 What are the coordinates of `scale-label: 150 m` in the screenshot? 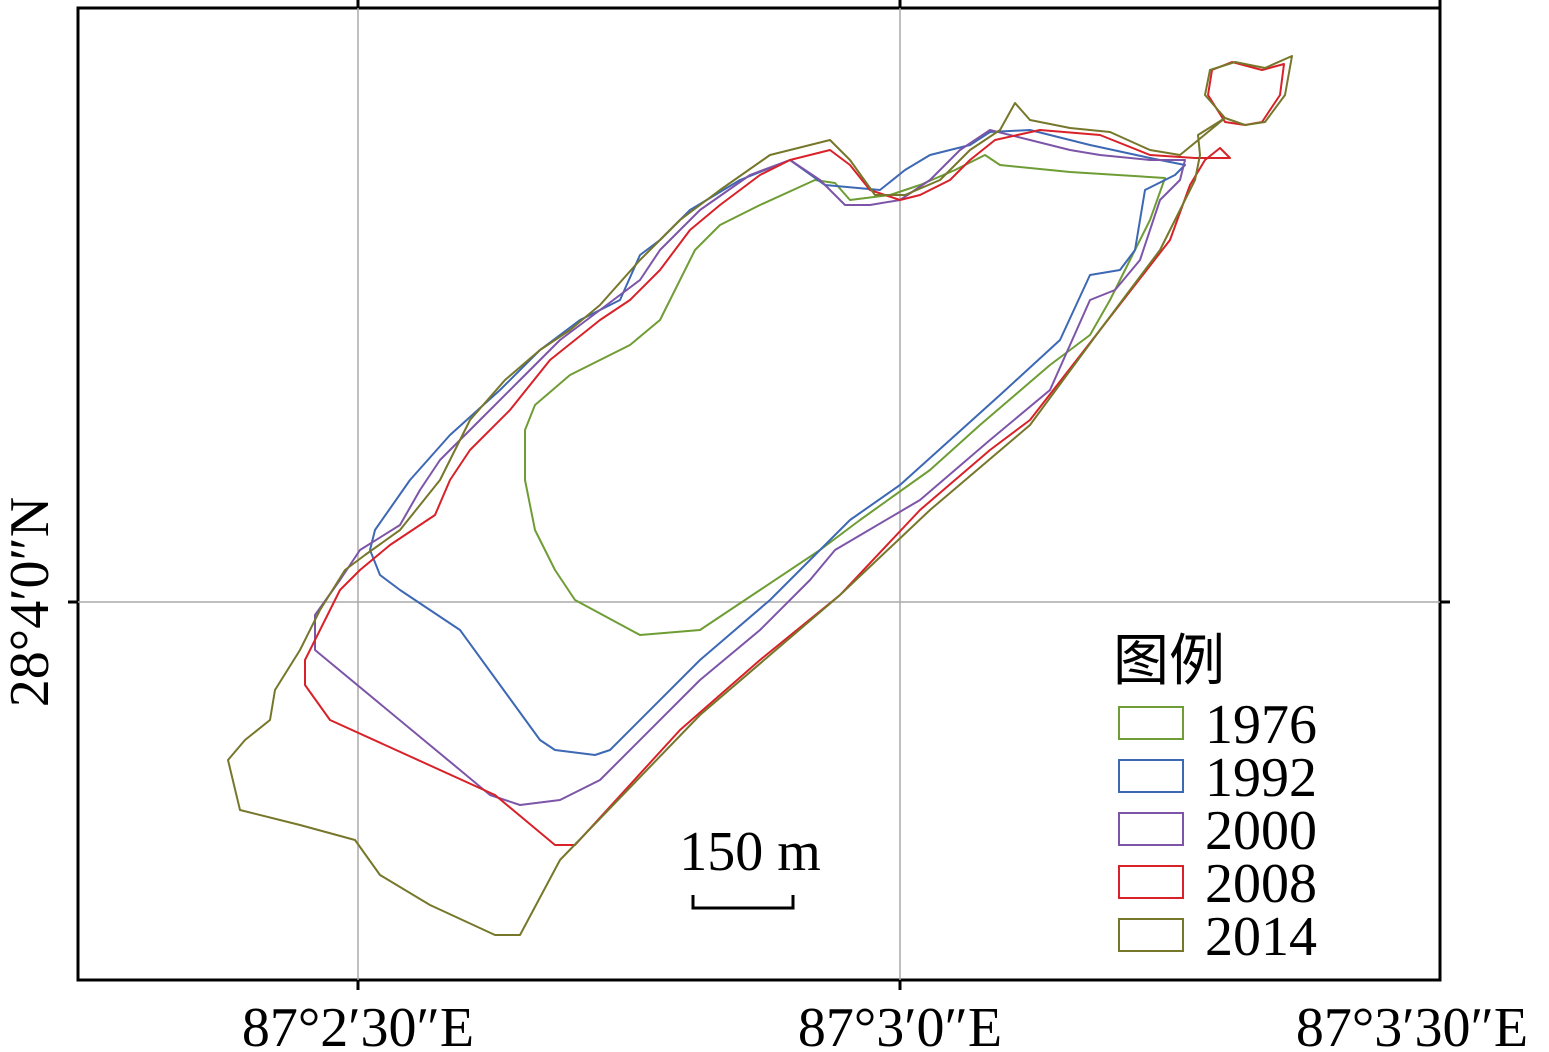 It's located at (750, 852).